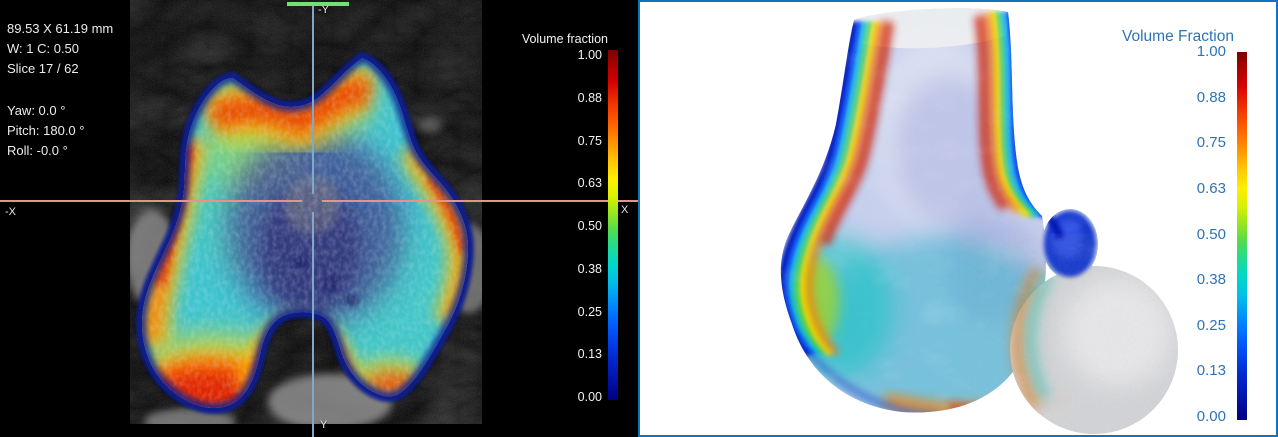 This screenshot has width=1278, height=437. I want to click on crosshair-horizontal-right, so click(480, 201).